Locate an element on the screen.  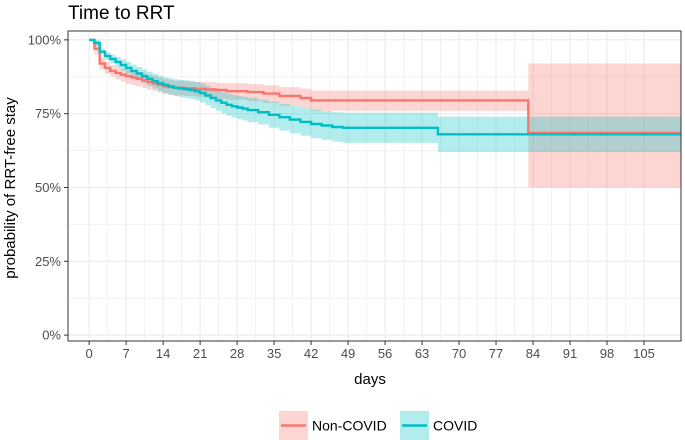
x-tick-label: 42 is located at coordinates (311, 353).